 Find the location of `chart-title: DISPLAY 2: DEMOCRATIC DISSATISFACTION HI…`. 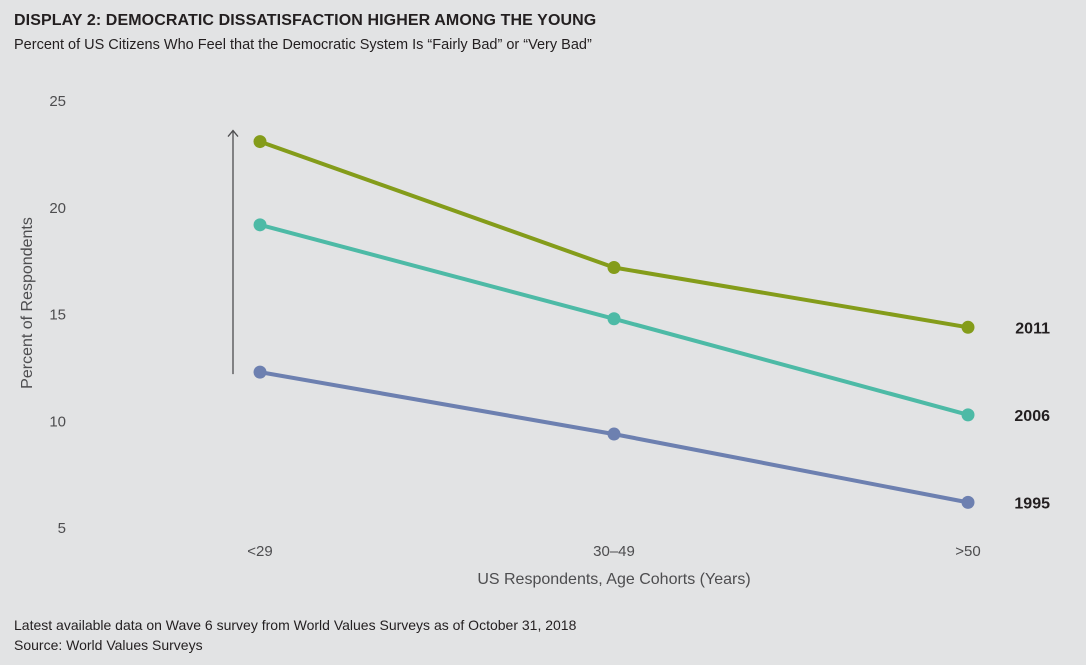

chart-title: DISPLAY 2: DEMOCRATIC DISSATISFACTION HI… is located at coordinates (305, 20).